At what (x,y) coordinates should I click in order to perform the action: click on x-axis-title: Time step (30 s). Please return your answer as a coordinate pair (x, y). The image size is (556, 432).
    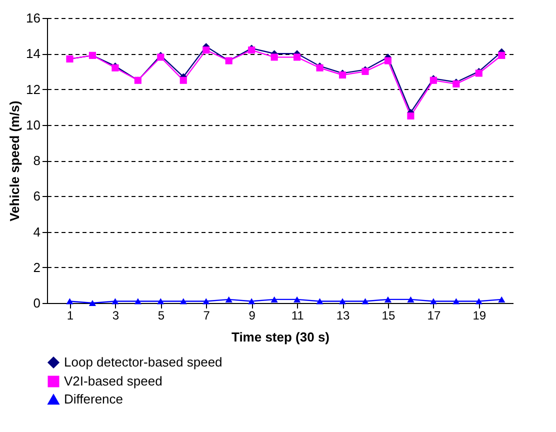
    Looking at the image, I should click on (280, 337).